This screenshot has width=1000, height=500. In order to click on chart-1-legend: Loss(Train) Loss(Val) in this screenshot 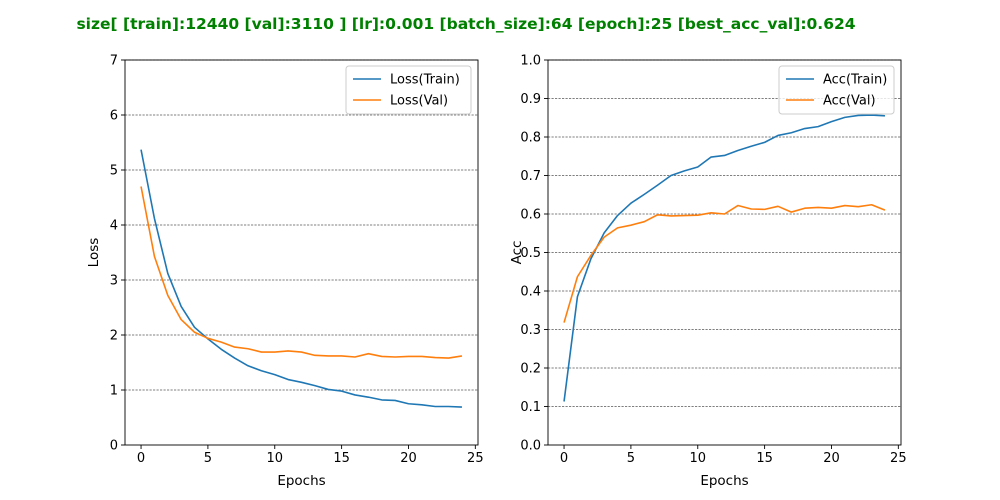, I will do `click(408, 90)`.